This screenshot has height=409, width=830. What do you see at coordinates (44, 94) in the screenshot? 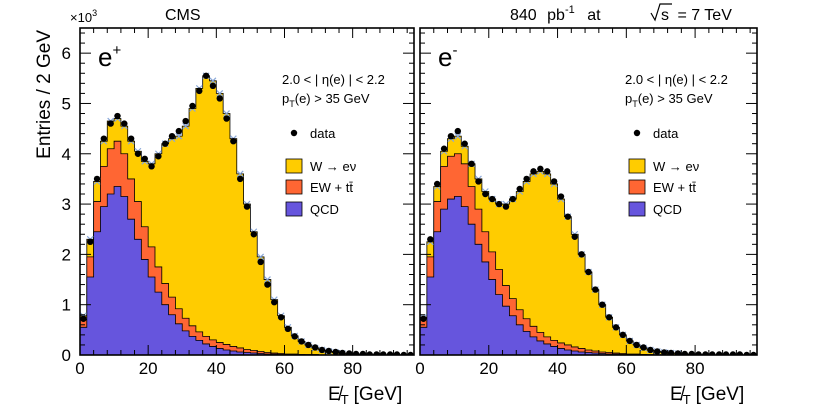
I see `y-axis-label: Entries / 2 GeV` at bounding box center [44, 94].